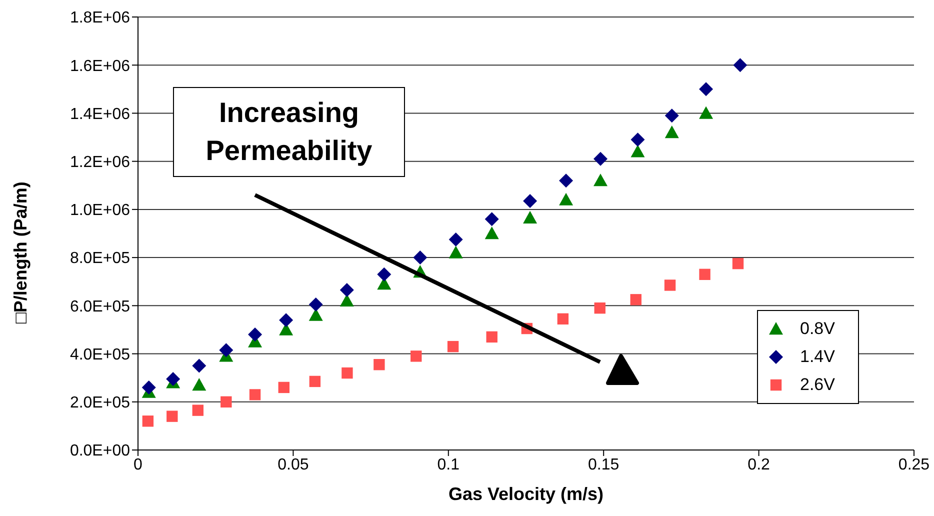 The width and height of the screenshot is (934, 516). What do you see at coordinates (817, 385) in the screenshot?
I see `legend-label: 2.6V` at bounding box center [817, 385].